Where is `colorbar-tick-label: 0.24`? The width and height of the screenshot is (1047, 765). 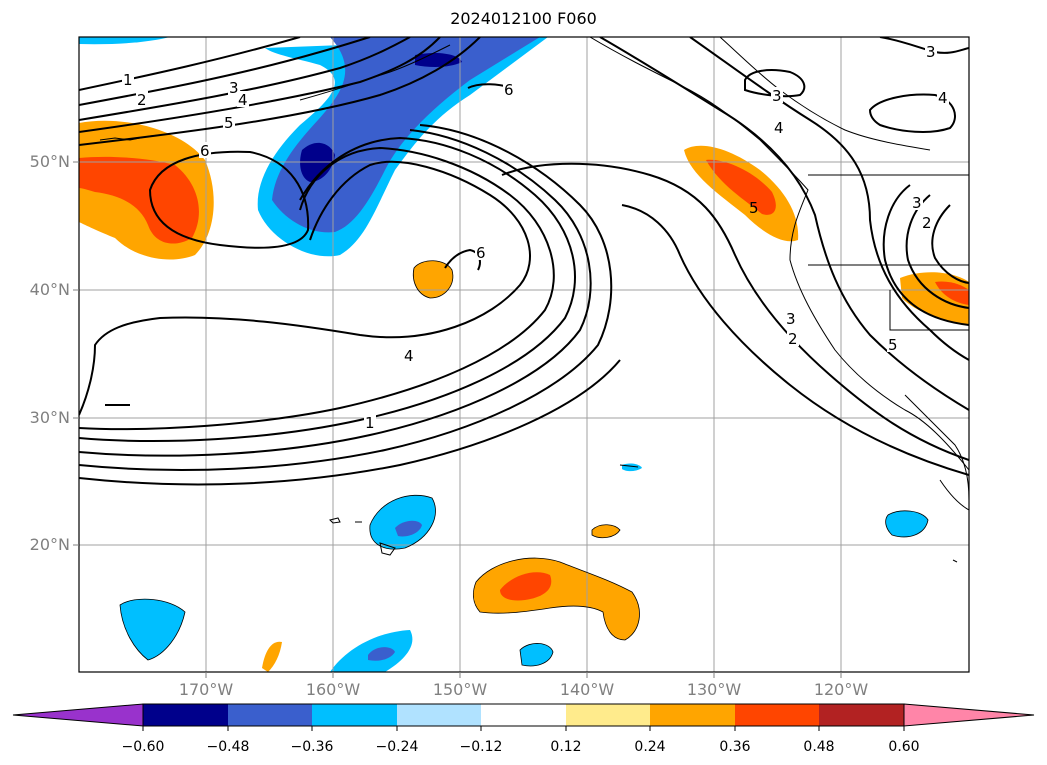 colorbar-tick-label: 0.24 is located at coordinates (650, 747).